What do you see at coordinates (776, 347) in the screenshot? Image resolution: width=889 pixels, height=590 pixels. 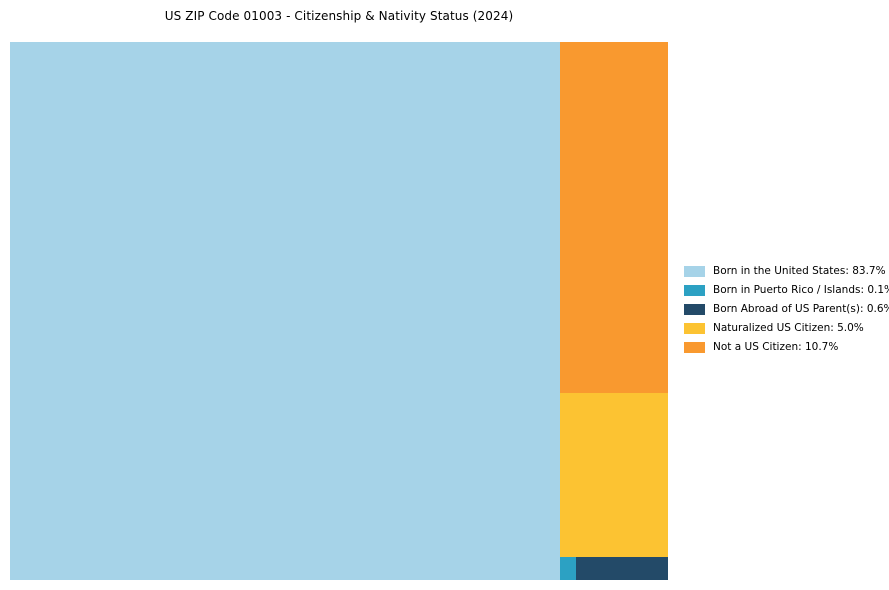 I see `legend-label: Not a US Citizen: 10.7%` at bounding box center [776, 347].